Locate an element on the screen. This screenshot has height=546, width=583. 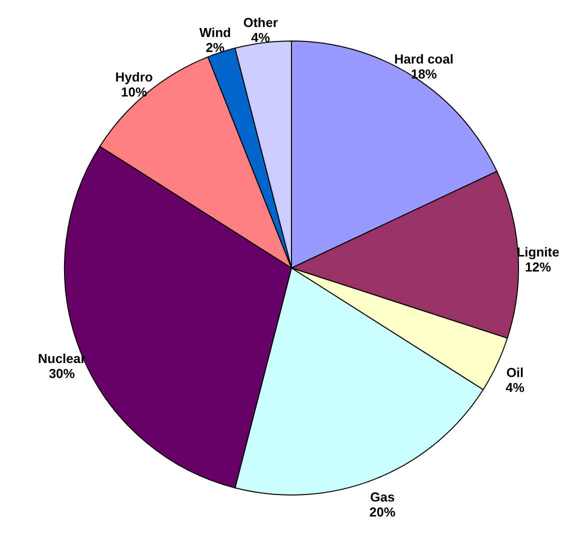
slice-label: Hard coal is located at coordinates (424, 58).